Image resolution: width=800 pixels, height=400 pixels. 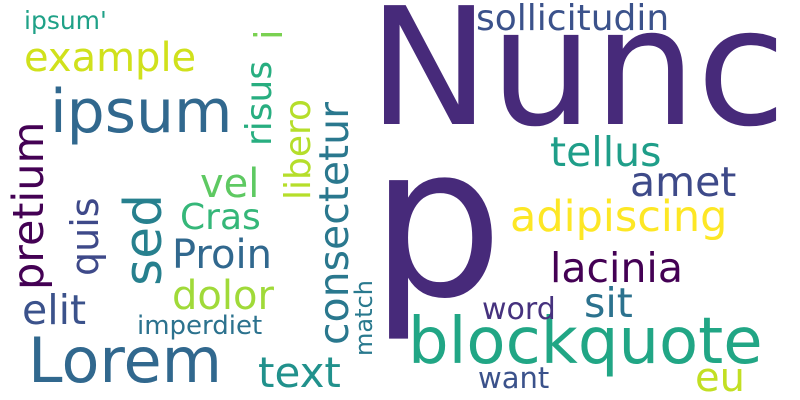 I want to click on word-lorem: Lorem, so click(x=125, y=360).